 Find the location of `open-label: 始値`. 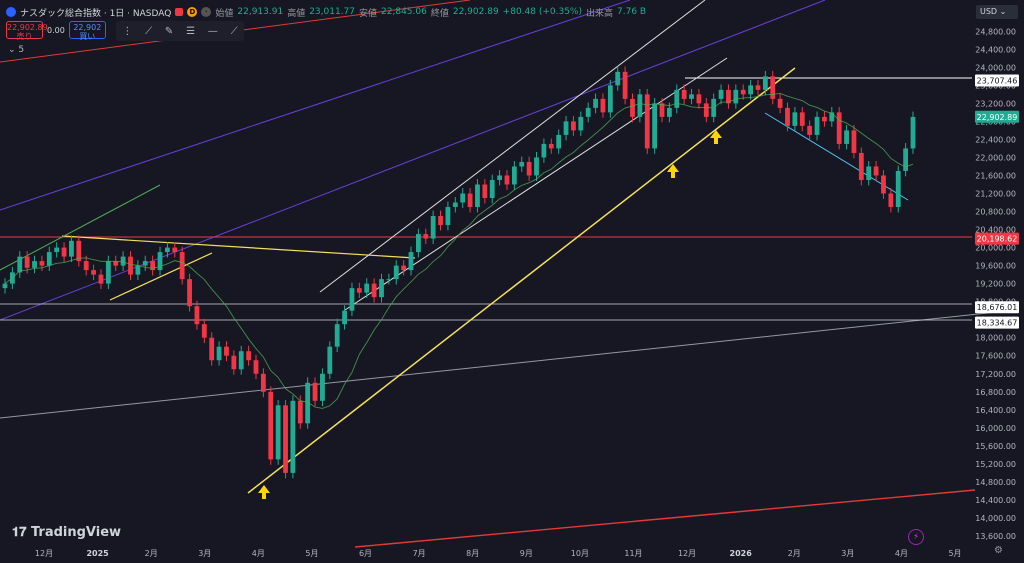

open-label: 始値 is located at coordinates (224, 13).